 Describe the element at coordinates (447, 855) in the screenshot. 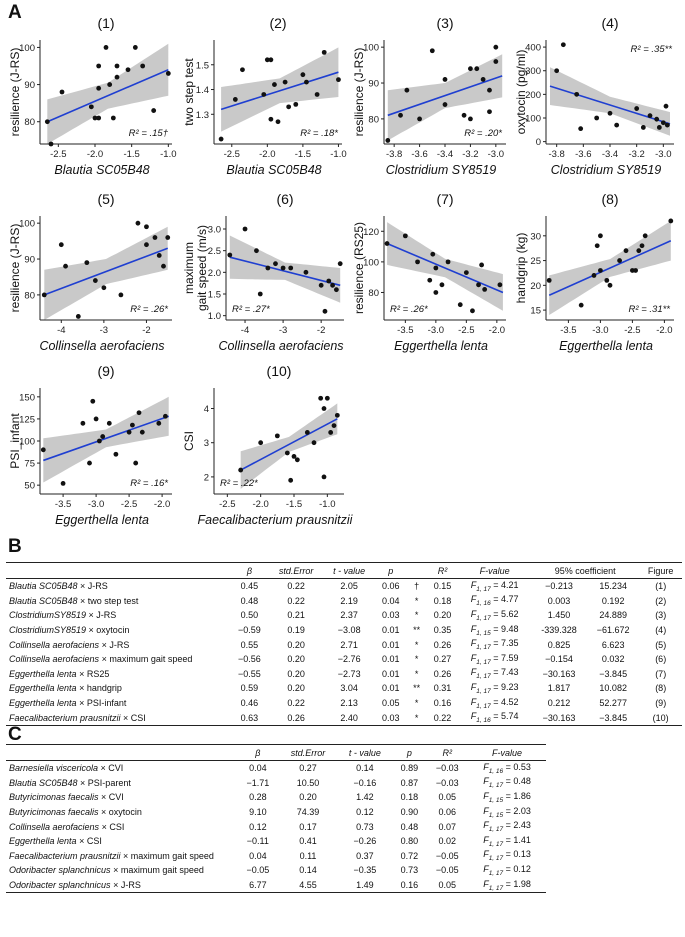

I see `r2-cell: −0.05` at that location.